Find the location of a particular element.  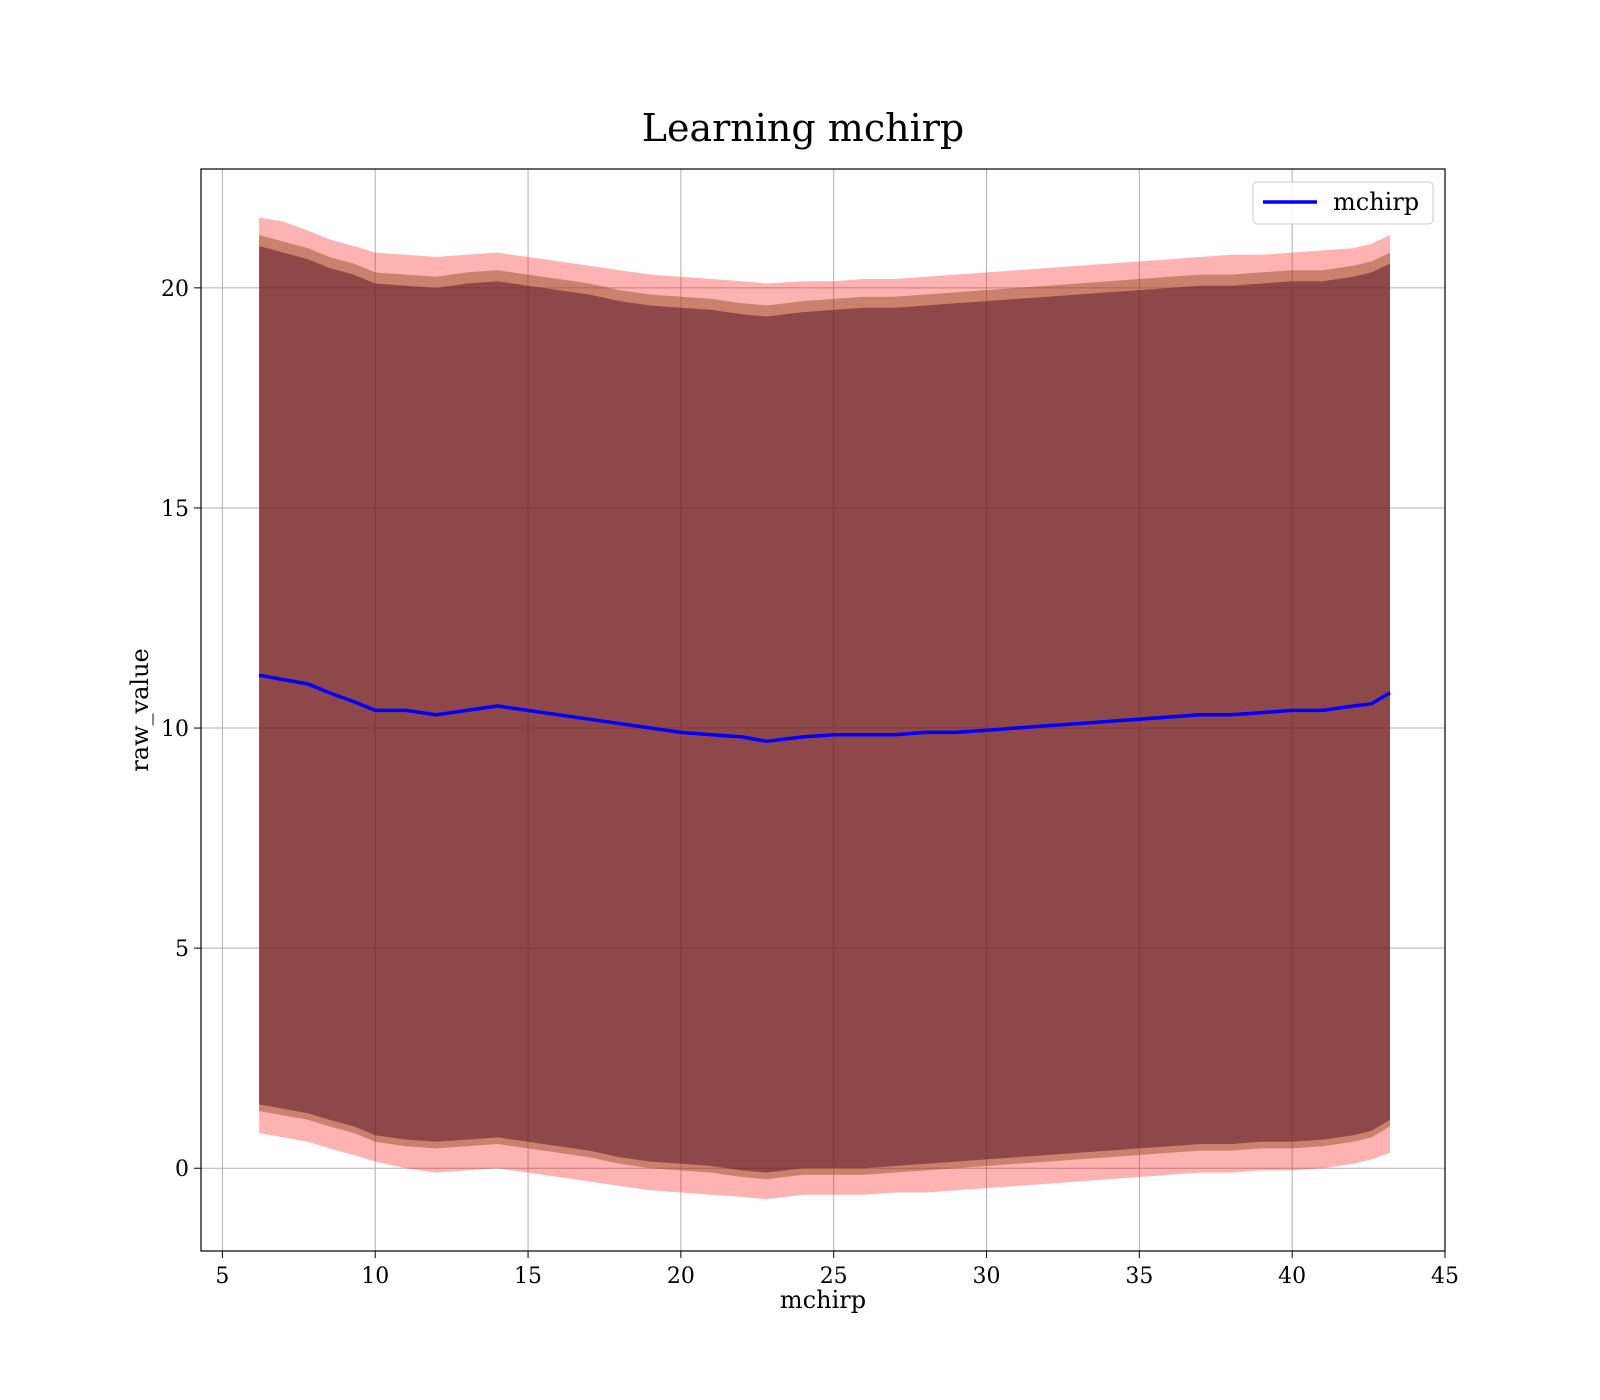

x-tick-label: 45 is located at coordinates (1445, 1276).